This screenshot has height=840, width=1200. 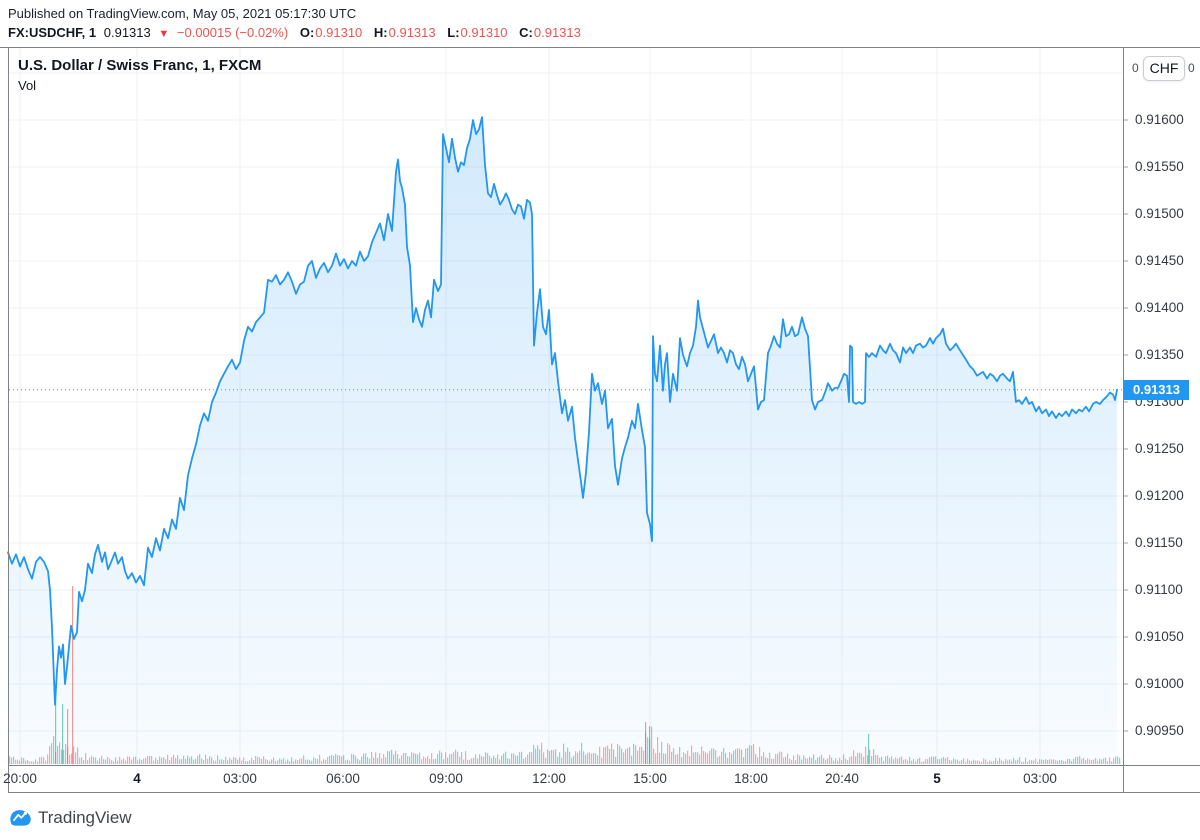 I want to click on brand-name: TradingView, so click(x=85, y=817).